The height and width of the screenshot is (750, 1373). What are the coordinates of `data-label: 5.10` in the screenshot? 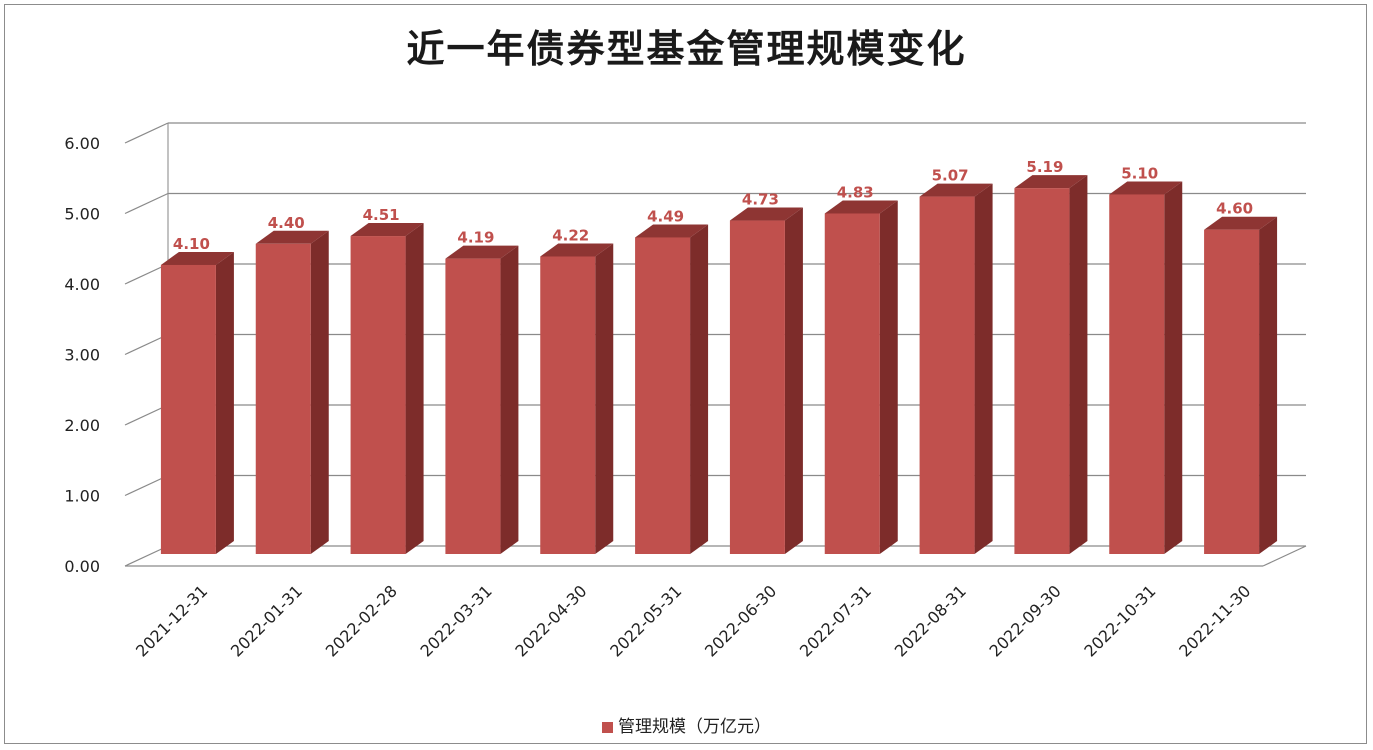 It's located at (1139, 173).